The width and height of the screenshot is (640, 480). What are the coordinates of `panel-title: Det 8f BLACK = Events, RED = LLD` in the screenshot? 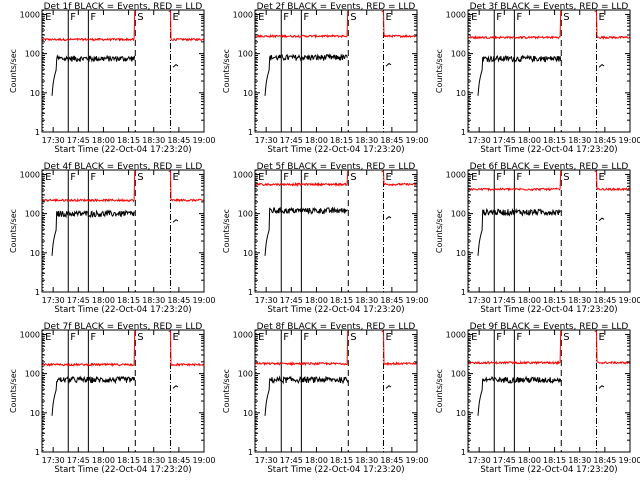 It's located at (336, 327).